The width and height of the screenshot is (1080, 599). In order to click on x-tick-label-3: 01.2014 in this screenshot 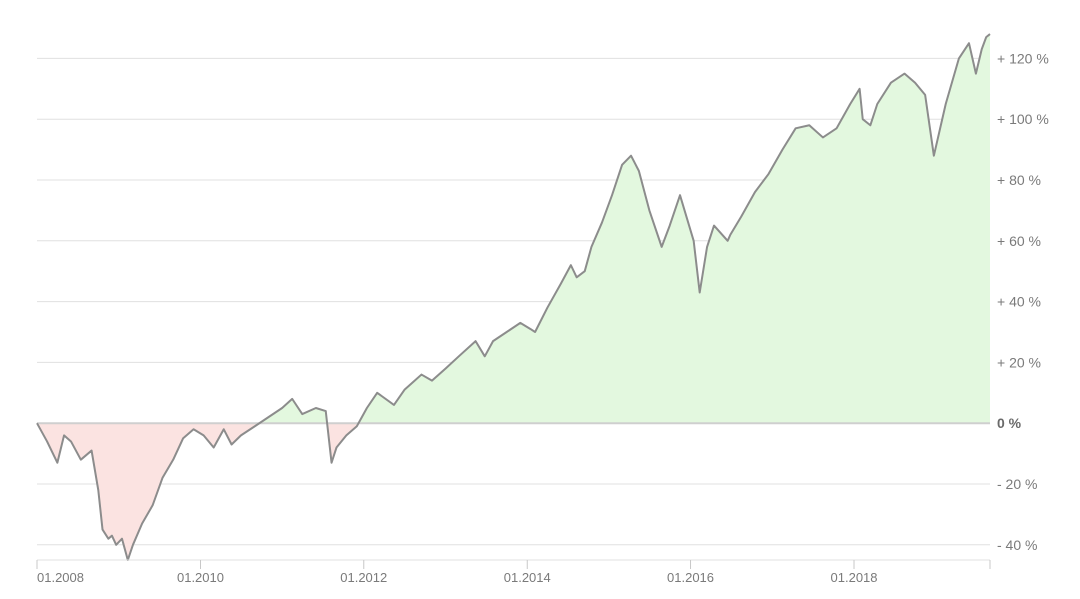, I will do `click(527, 577)`.